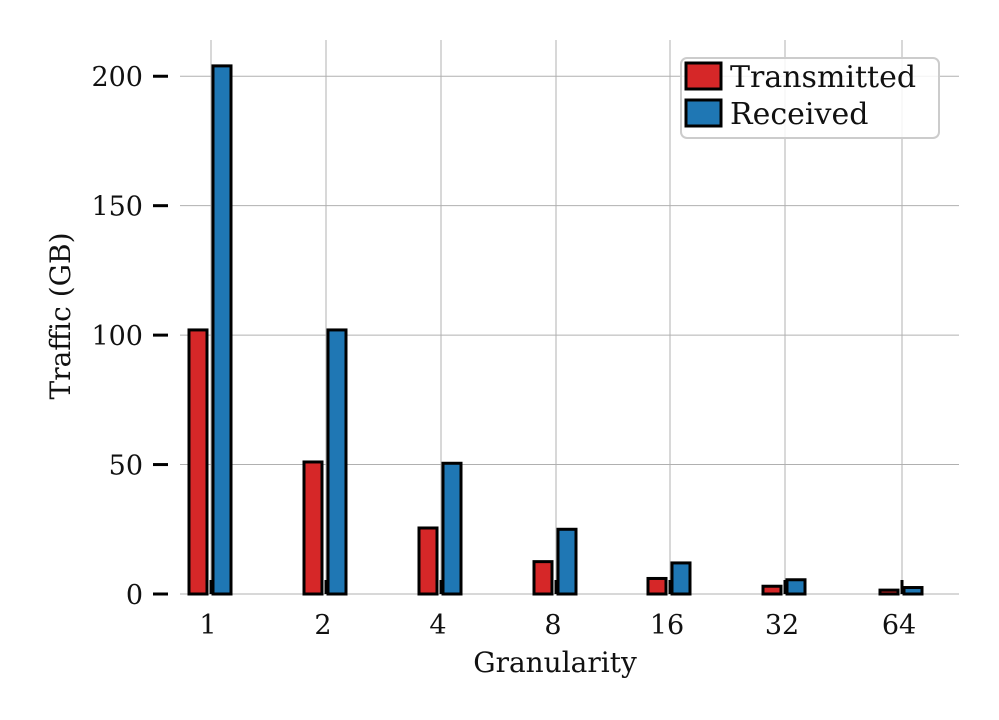 The image size is (999, 720). What do you see at coordinates (437, 625) in the screenshot?
I see `x-tick-label: 4` at bounding box center [437, 625].